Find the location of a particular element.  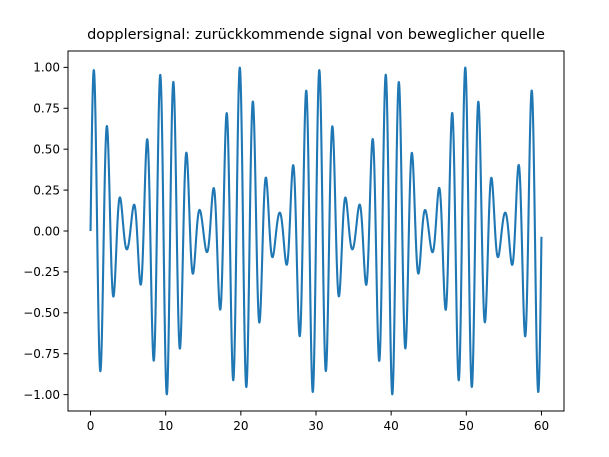

x-tick-label: 40 is located at coordinates (391, 426).